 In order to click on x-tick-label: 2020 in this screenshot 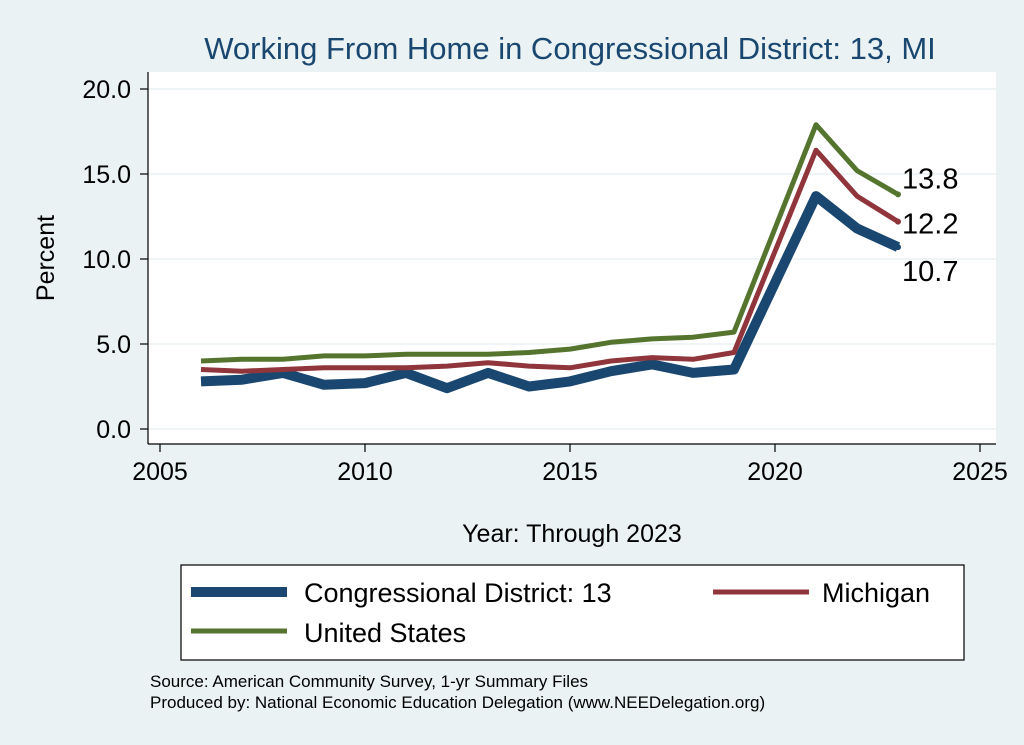, I will do `click(775, 472)`.